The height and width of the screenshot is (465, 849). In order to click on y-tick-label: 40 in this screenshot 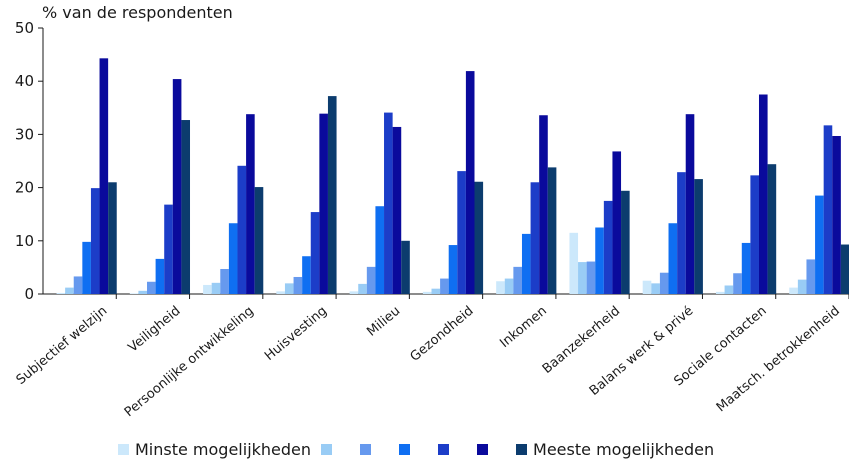, I will do `click(24, 81)`.